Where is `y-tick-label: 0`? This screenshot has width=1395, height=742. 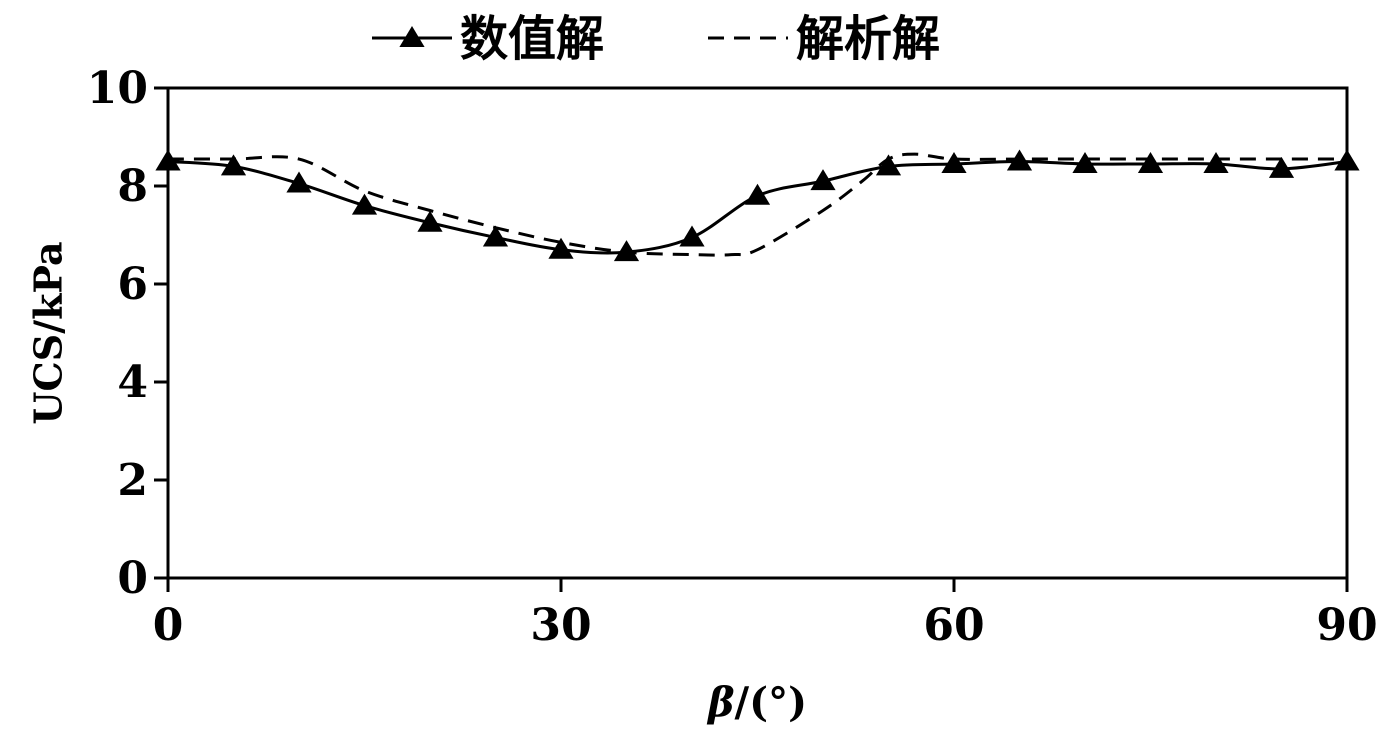
y-tick-label: 0 is located at coordinates (132, 578).